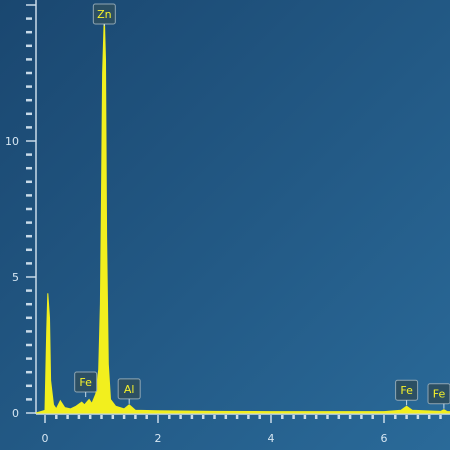 This screenshot has height=450, width=450. Describe the element at coordinates (271, 438) in the screenshot. I see `x-tick-label: 4` at that location.